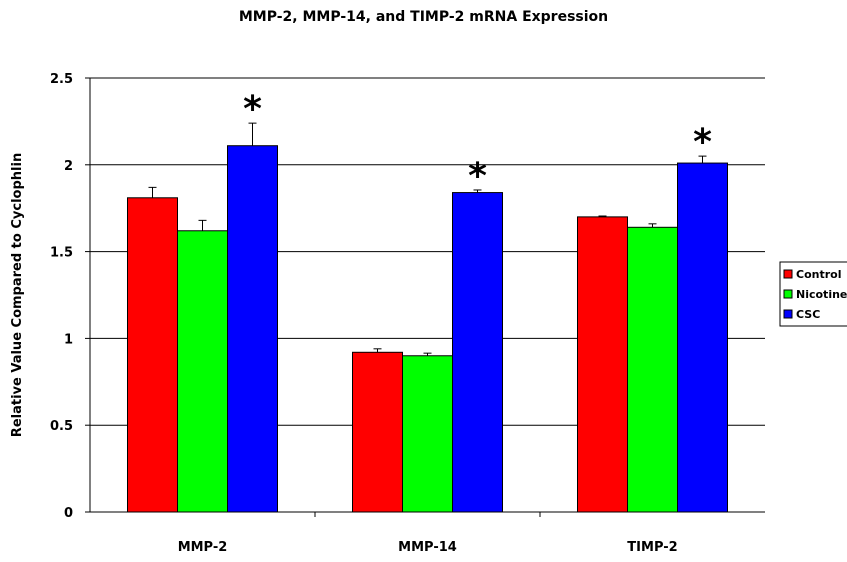  Describe the element at coordinates (68, 339) in the screenshot. I see `y-tick-label: 1` at that location.